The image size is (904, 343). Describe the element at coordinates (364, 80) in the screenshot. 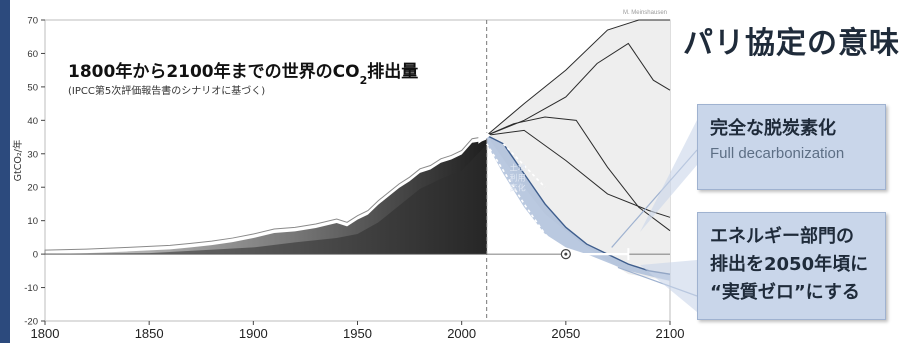

I see `chart-title-subscript: 2` at that location.